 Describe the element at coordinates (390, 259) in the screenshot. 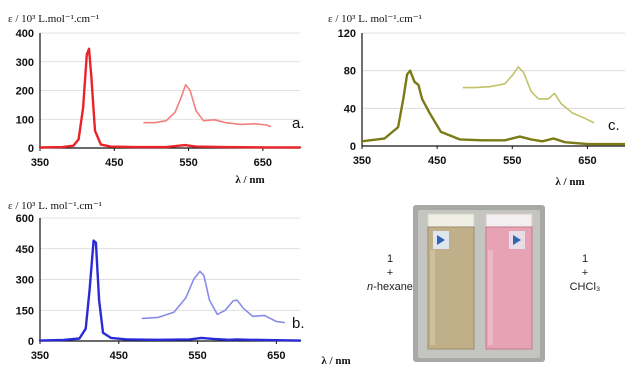

I see `compound-number-left: 1` at that location.